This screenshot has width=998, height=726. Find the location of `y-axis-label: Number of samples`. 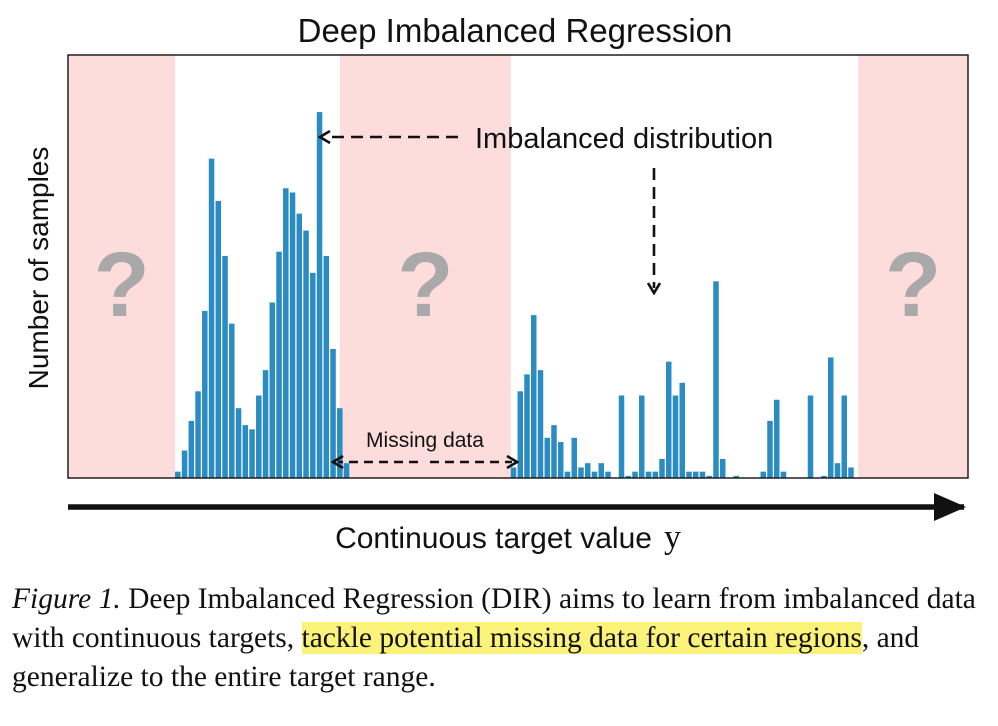

y-axis-label: Number of samples is located at coordinates (38, 268).